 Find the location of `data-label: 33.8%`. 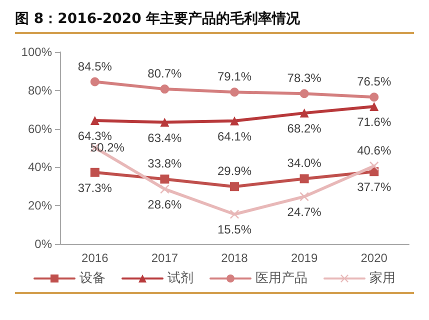

data-label: 33.8% is located at coordinates (165, 163).